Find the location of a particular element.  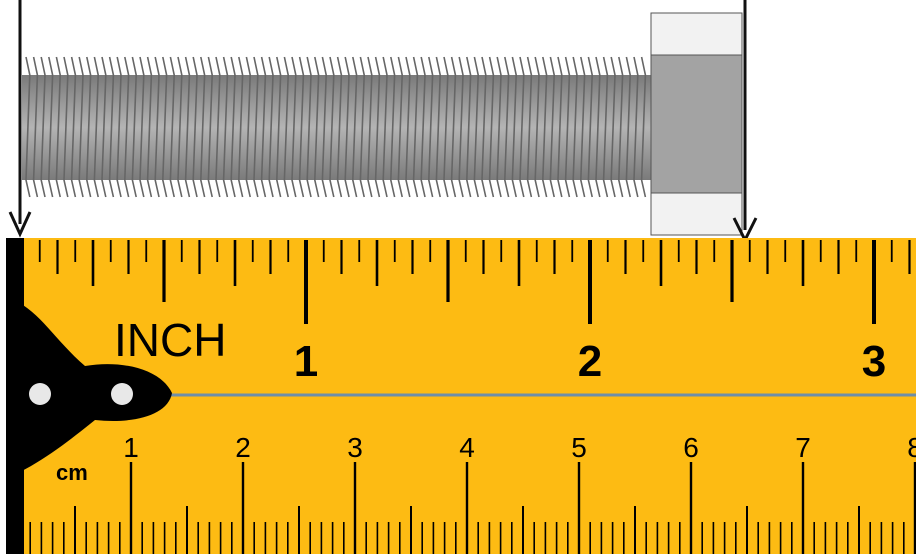

cm-number: 3 is located at coordinates (355, 447).